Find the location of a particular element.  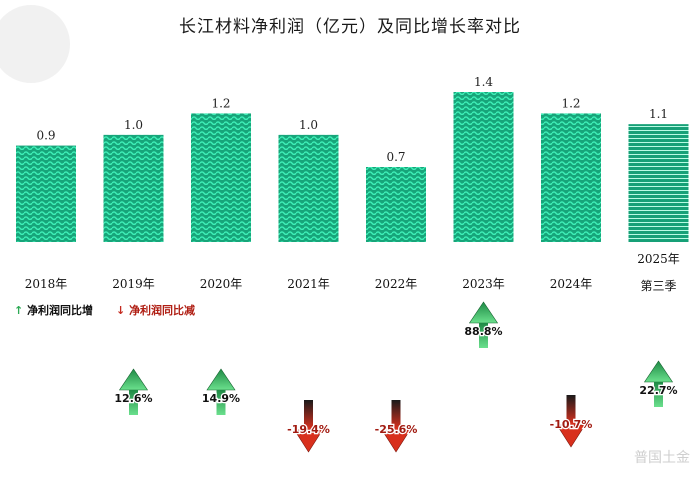

growth-rate-label: -10.7% is located at coordinates (571, 424).